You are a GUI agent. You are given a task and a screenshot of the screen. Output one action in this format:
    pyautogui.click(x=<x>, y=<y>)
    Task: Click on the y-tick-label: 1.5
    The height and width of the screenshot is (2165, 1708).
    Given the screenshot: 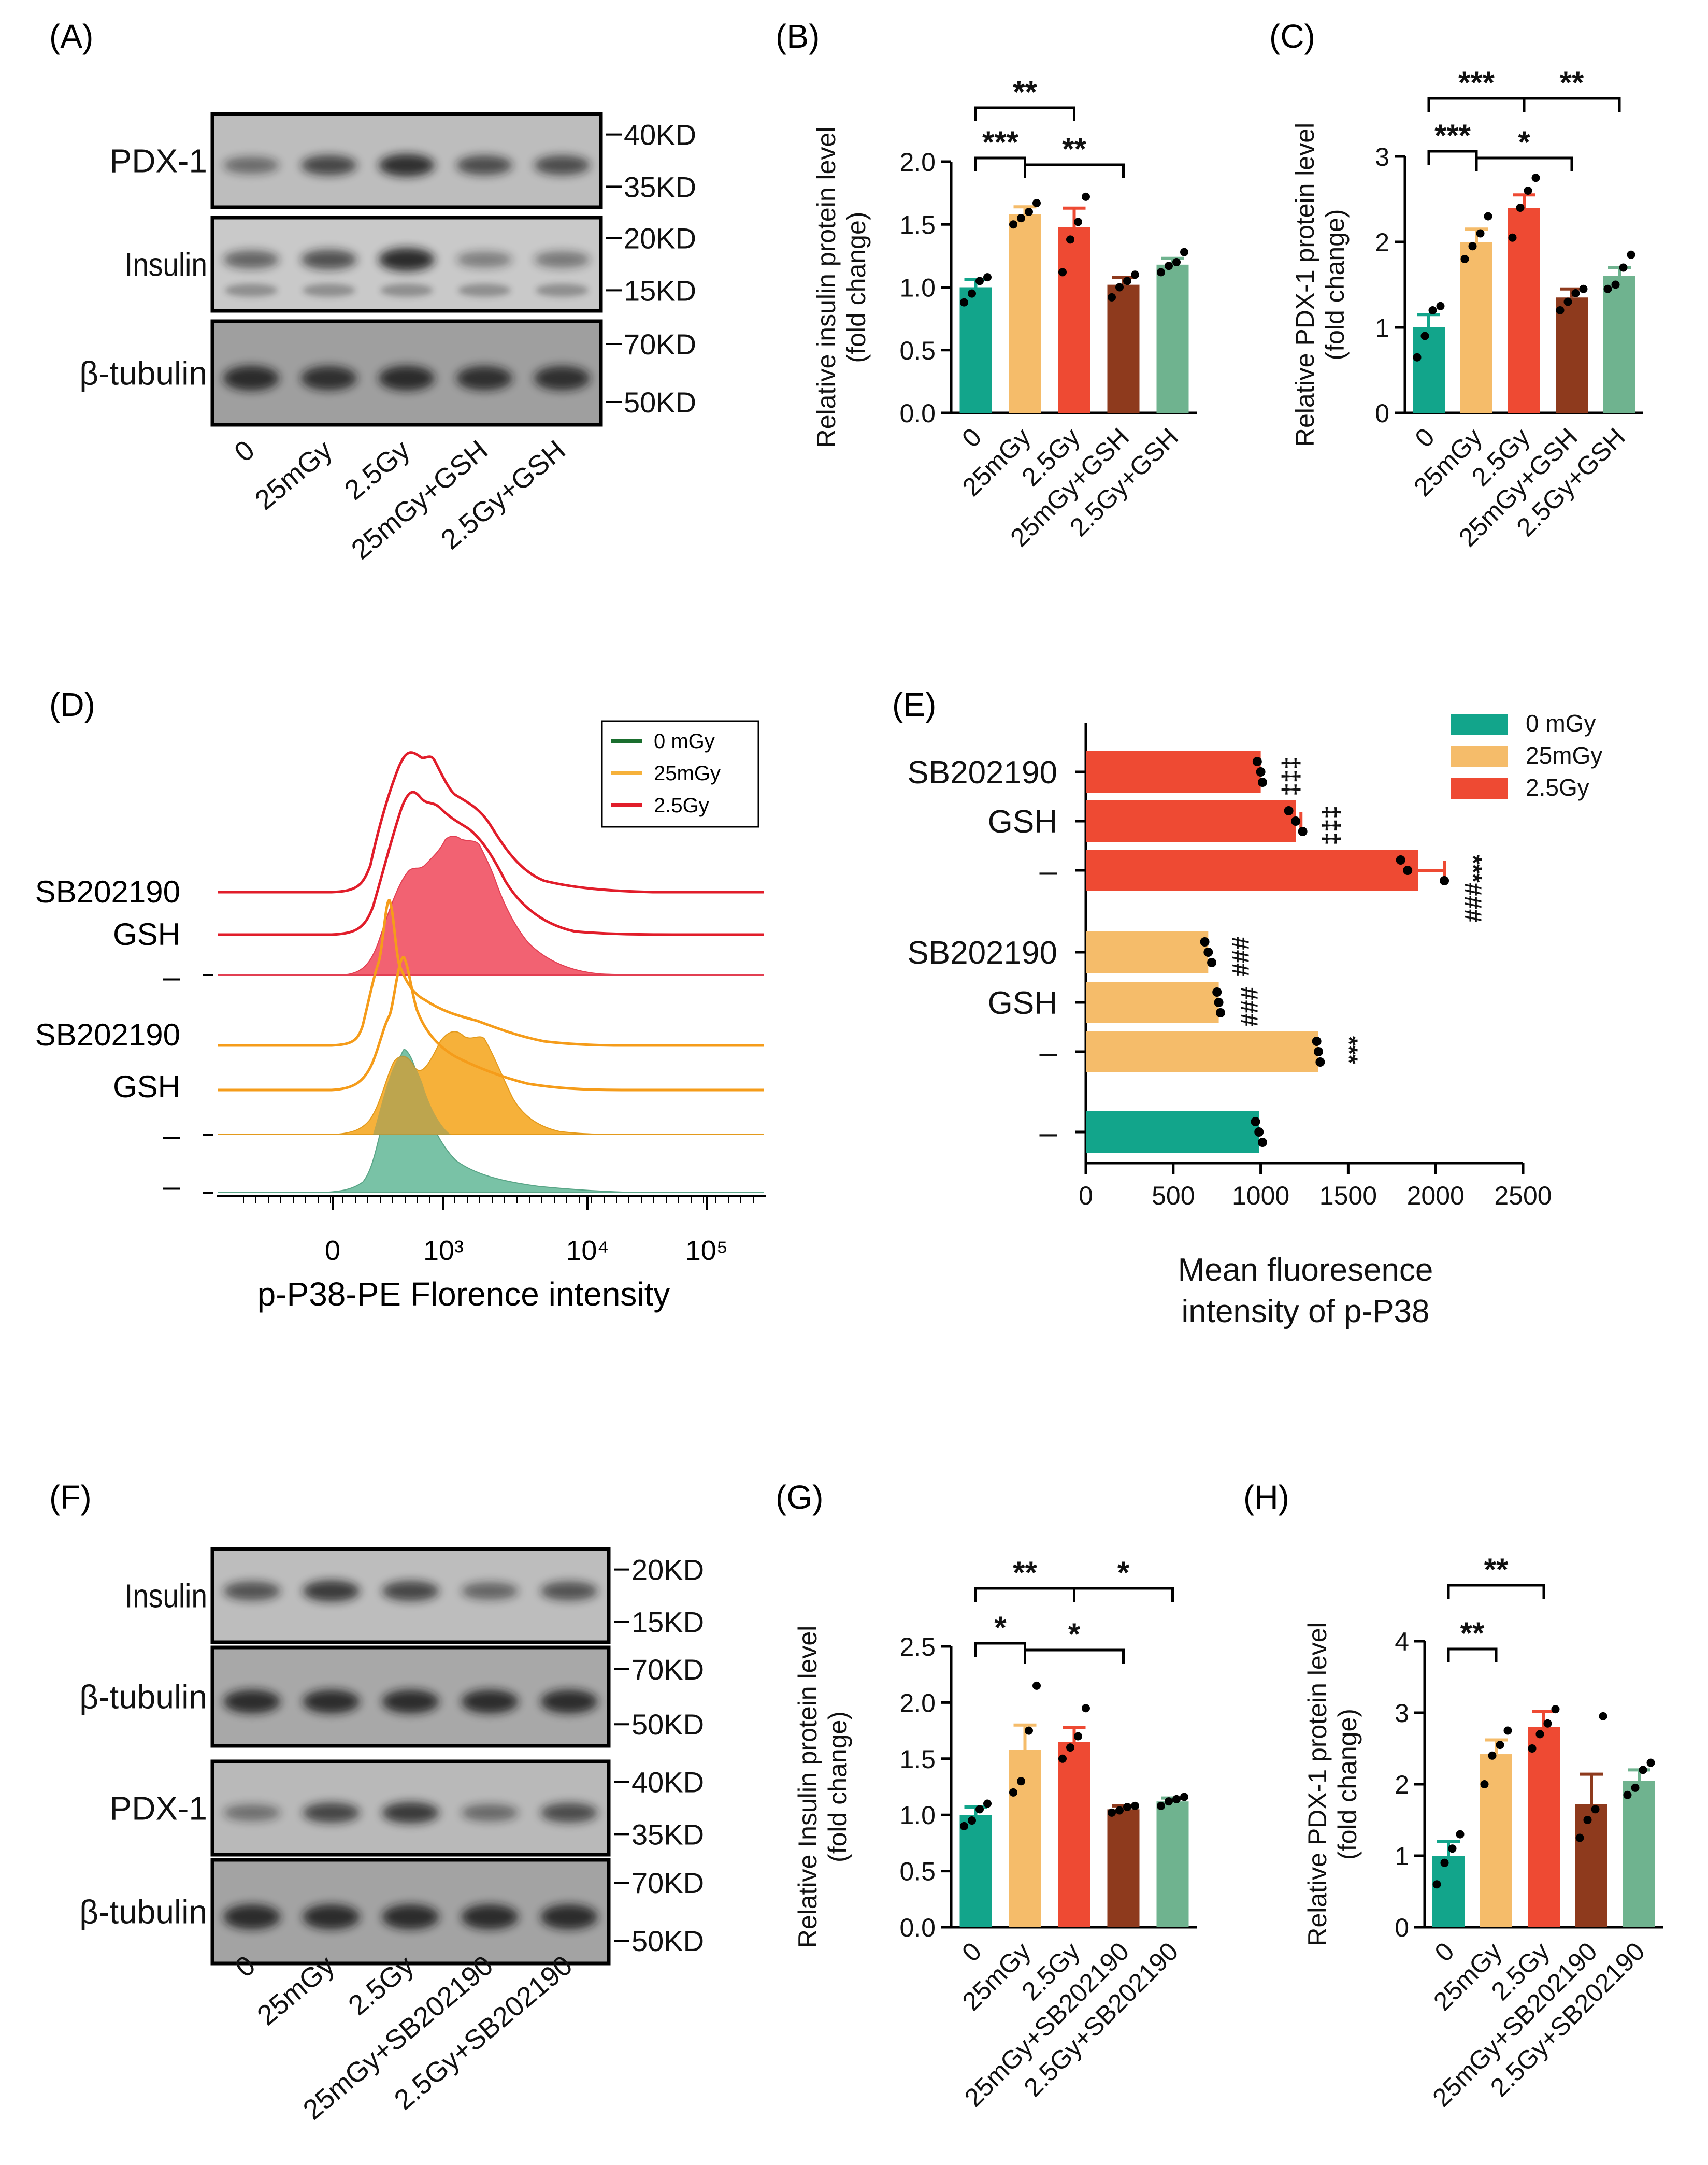 What is the action you would take?
    pyautogui.click(x=917, y=224)
    